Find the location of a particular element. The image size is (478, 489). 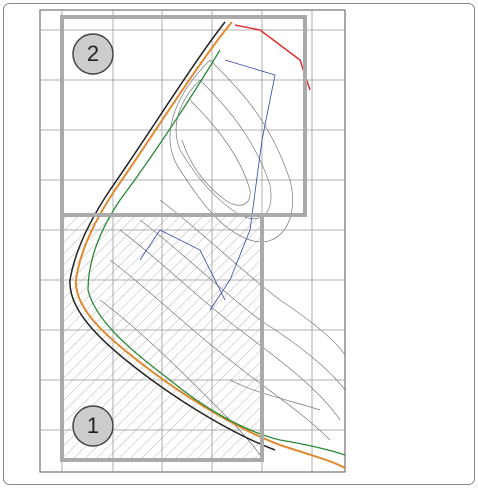

zone-label: 2 is located at coordinates (93, 53).